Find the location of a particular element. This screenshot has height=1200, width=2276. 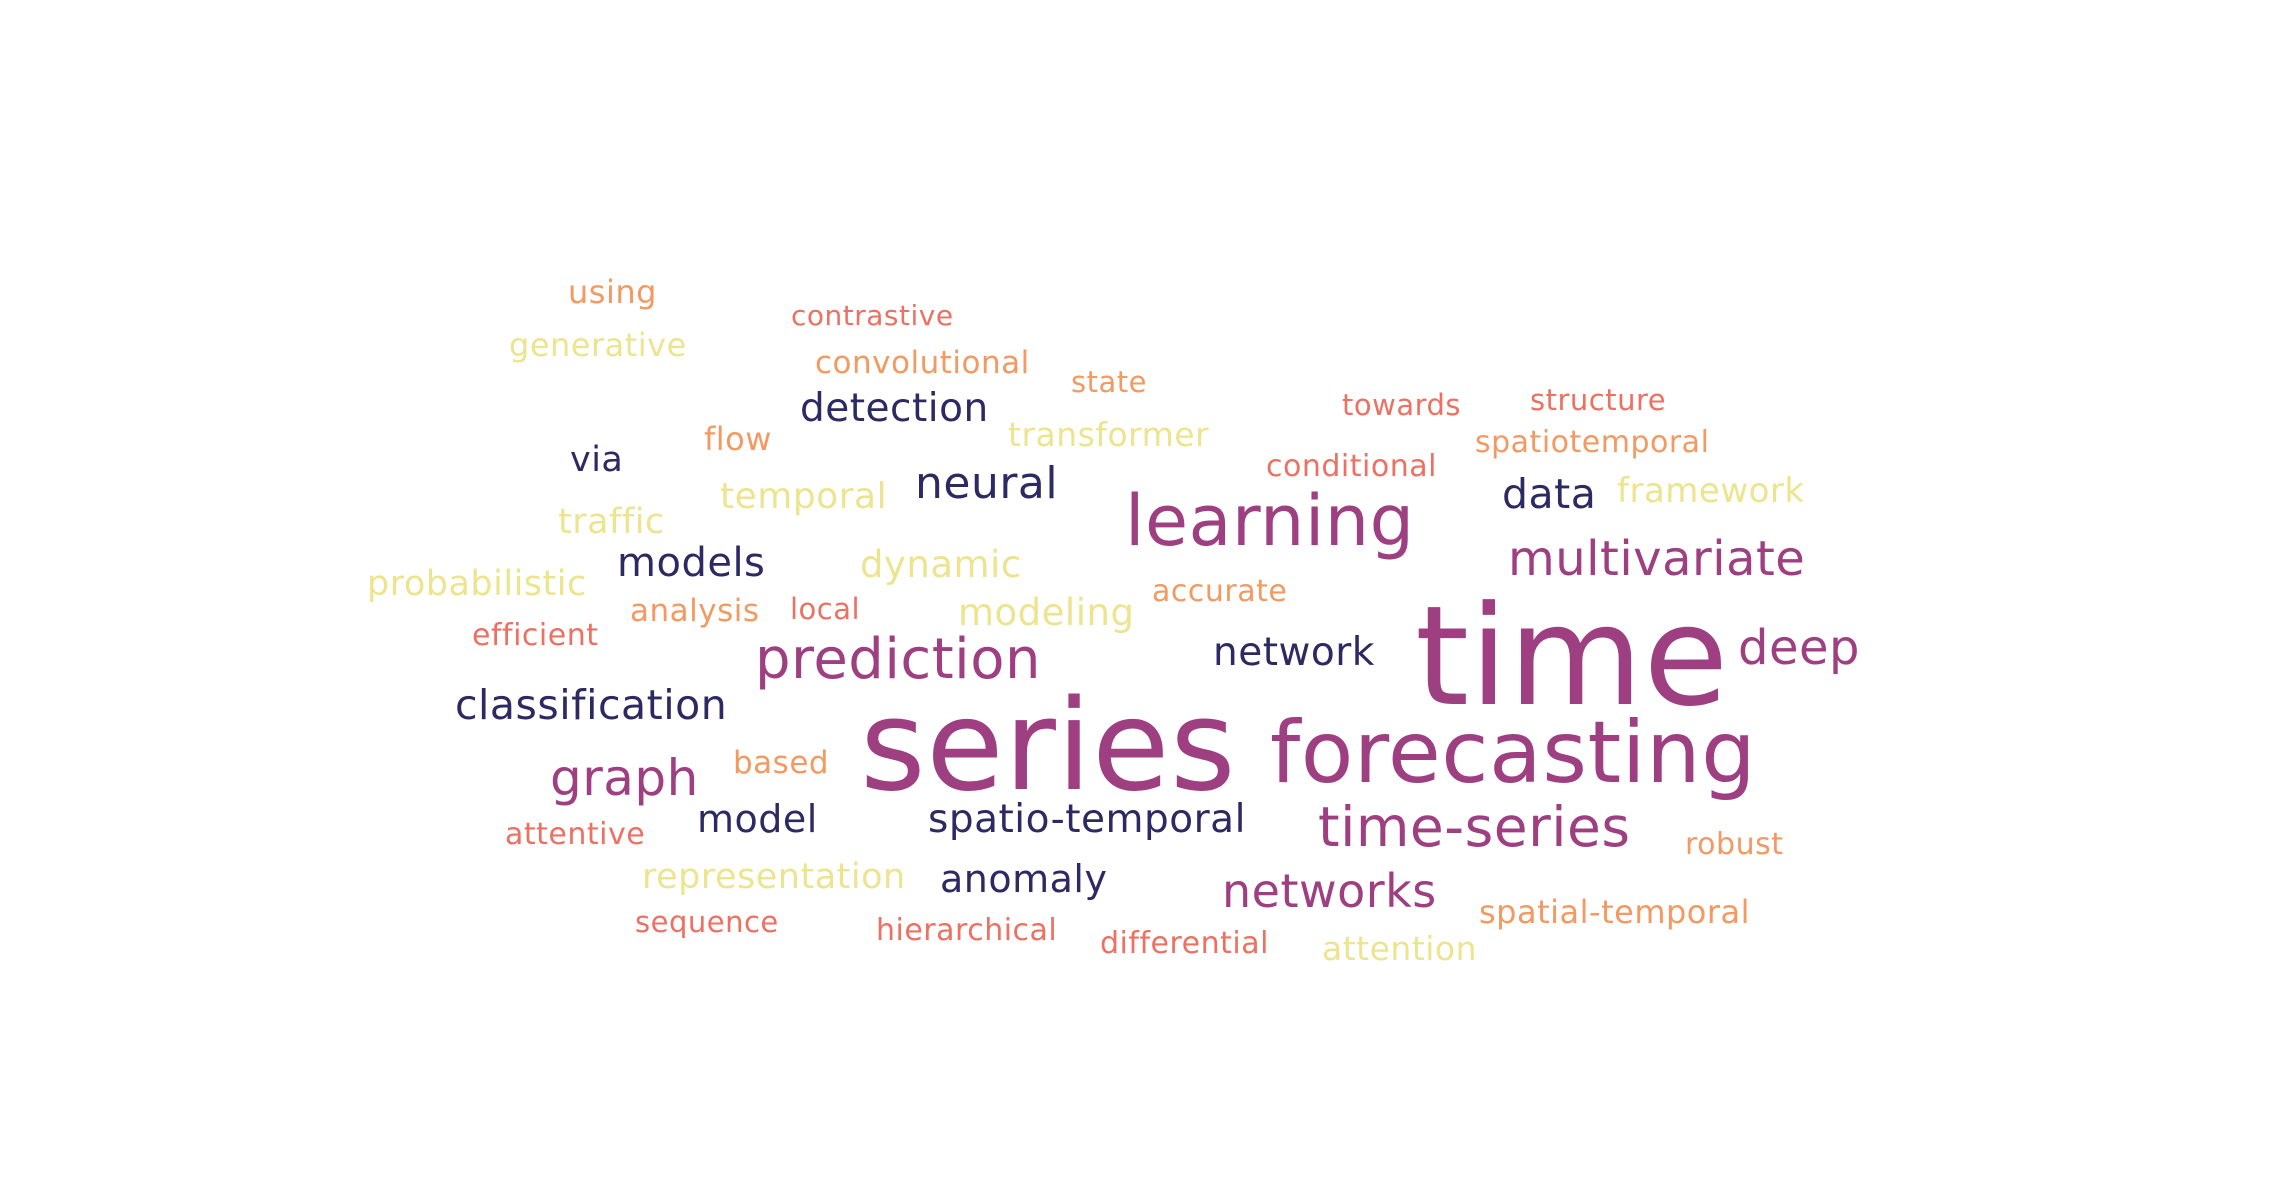

word-using: using is located at coordinates (612, 292).